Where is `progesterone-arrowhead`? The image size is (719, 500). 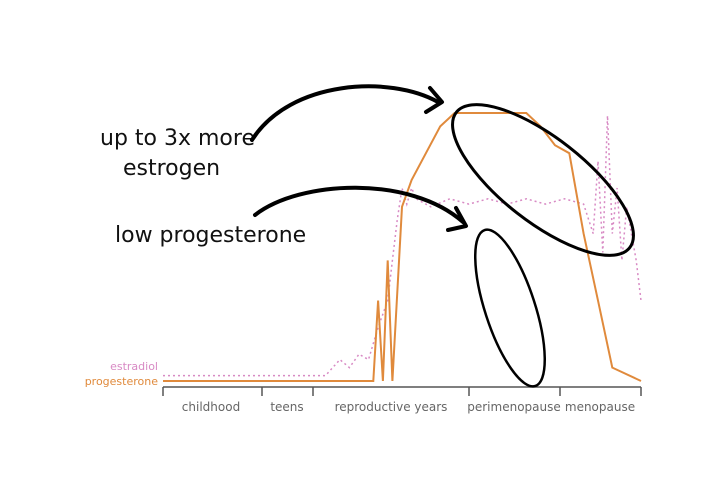 progesterone-arrowhead is located at coordinates (457, 219).